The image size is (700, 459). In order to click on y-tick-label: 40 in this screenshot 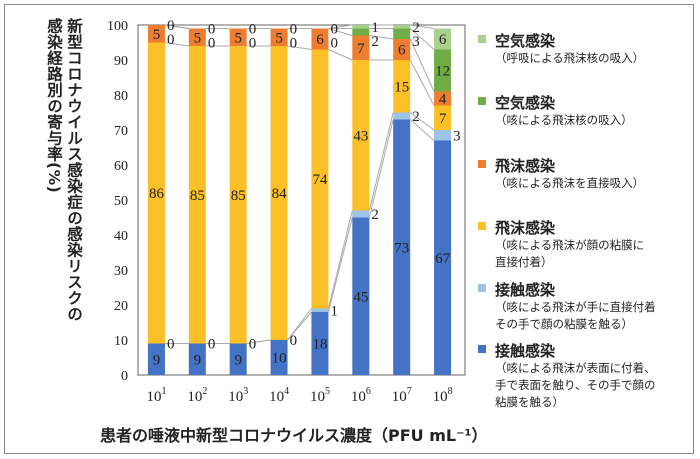, I will do `click(121, 236)`.